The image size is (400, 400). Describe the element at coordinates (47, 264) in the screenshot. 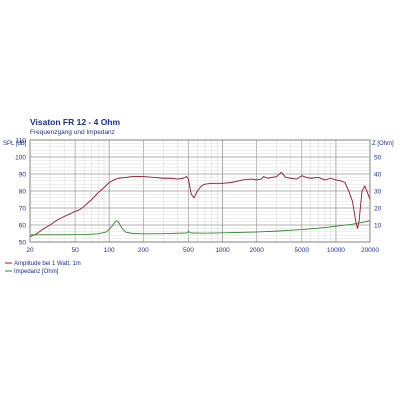

I see `legend-label: Amplitude bei 1 Watt, 1m` at that location.